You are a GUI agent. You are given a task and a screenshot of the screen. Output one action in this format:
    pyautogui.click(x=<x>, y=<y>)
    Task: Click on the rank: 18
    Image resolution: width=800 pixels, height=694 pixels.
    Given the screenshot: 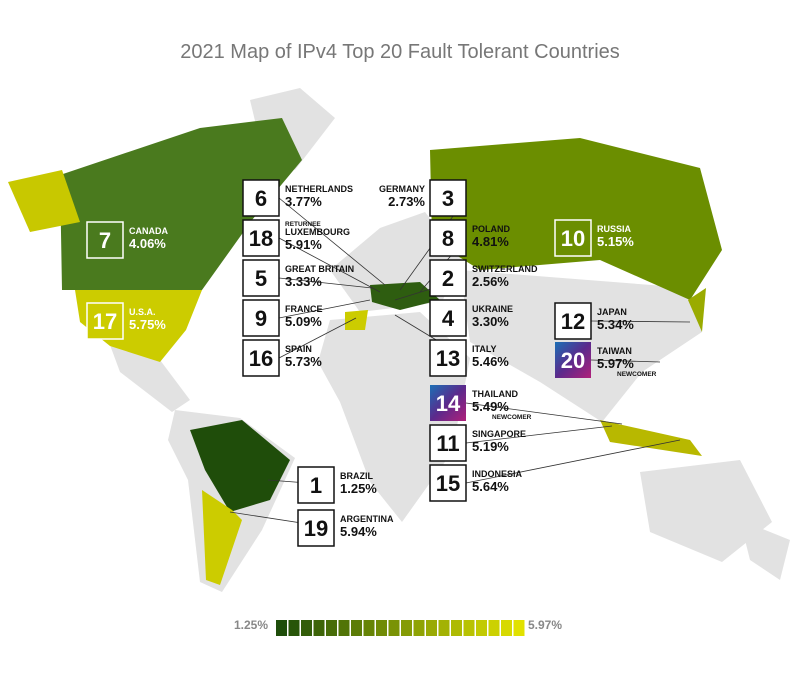 What is the action you would take?
    pyautogui.click(x=261, y=238)
    